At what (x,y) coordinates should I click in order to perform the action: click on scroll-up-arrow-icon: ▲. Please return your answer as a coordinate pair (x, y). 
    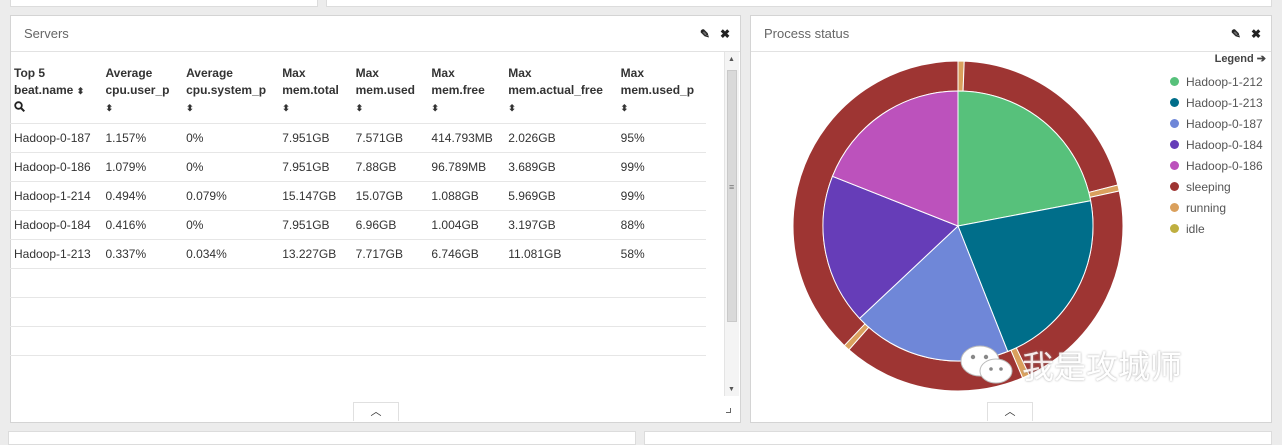
    Looking at the image, I should click on (731, 59).